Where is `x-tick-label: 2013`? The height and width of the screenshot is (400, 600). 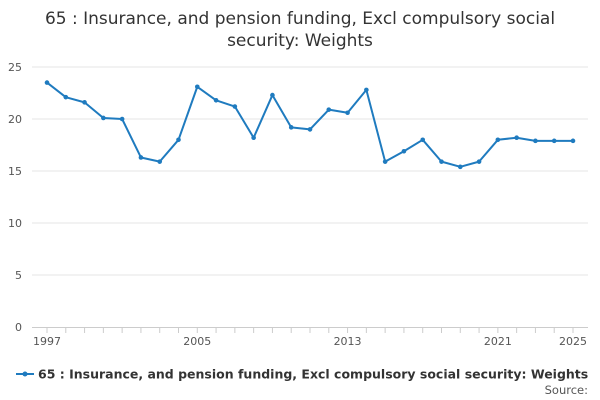 x-tick-label: 2013 is located at coordinates (348, 341).